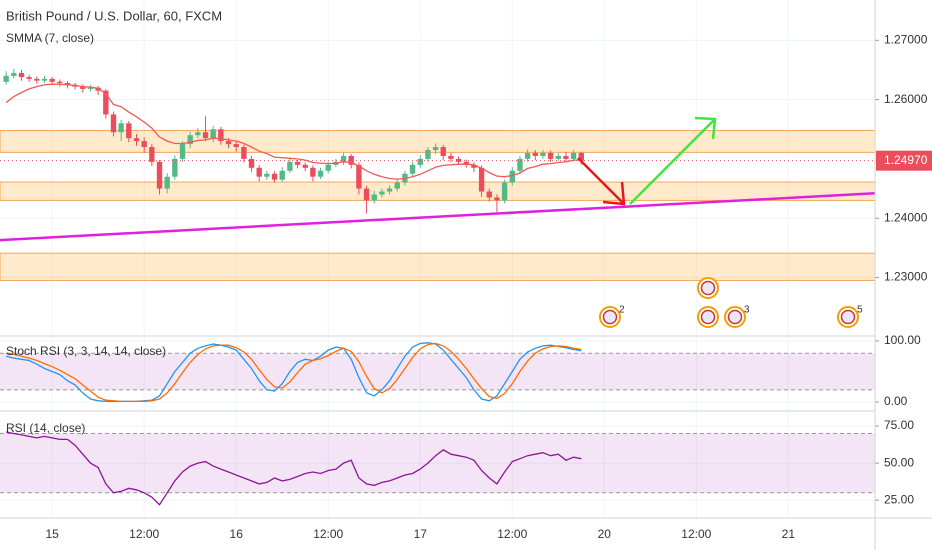 The width and height of the screenshot is (932, 550). Describe the element at coordinates (747, 310) in the screenshot. I see `event-count: 3` at that location.